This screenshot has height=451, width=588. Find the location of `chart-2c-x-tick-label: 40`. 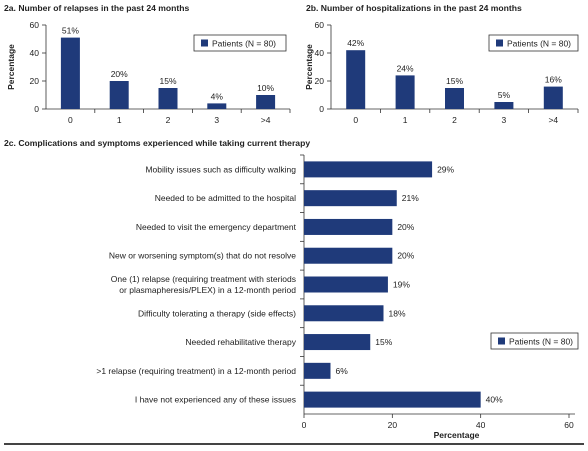

chart-2c-x-tick-label: 40 is located at coordinates (481, 425).